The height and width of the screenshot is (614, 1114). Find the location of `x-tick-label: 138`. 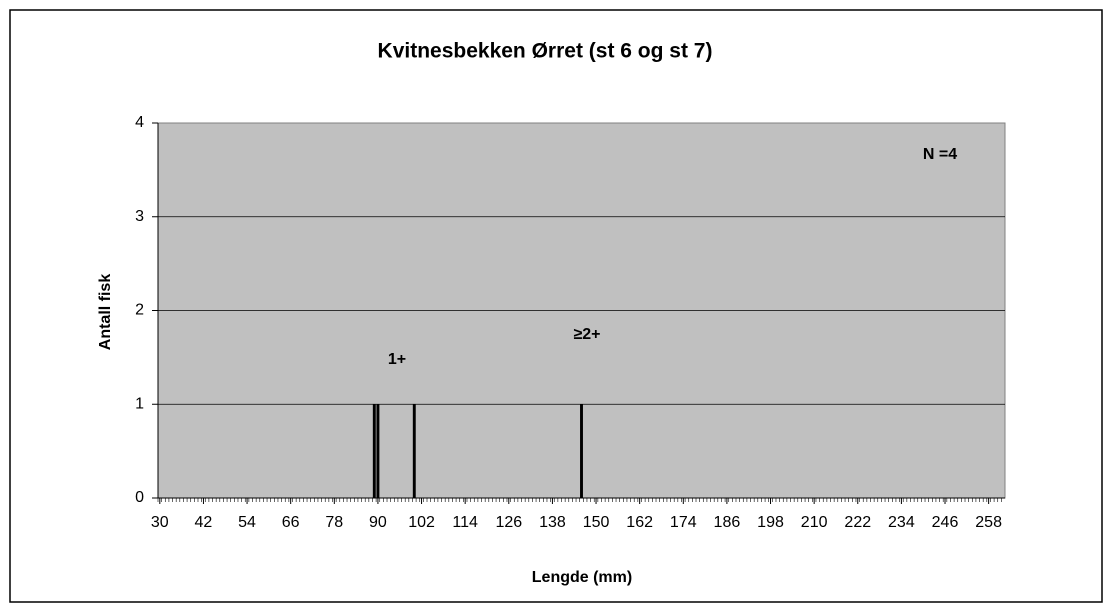

x-tick-label: 138 is located at coordinates (552, 522).